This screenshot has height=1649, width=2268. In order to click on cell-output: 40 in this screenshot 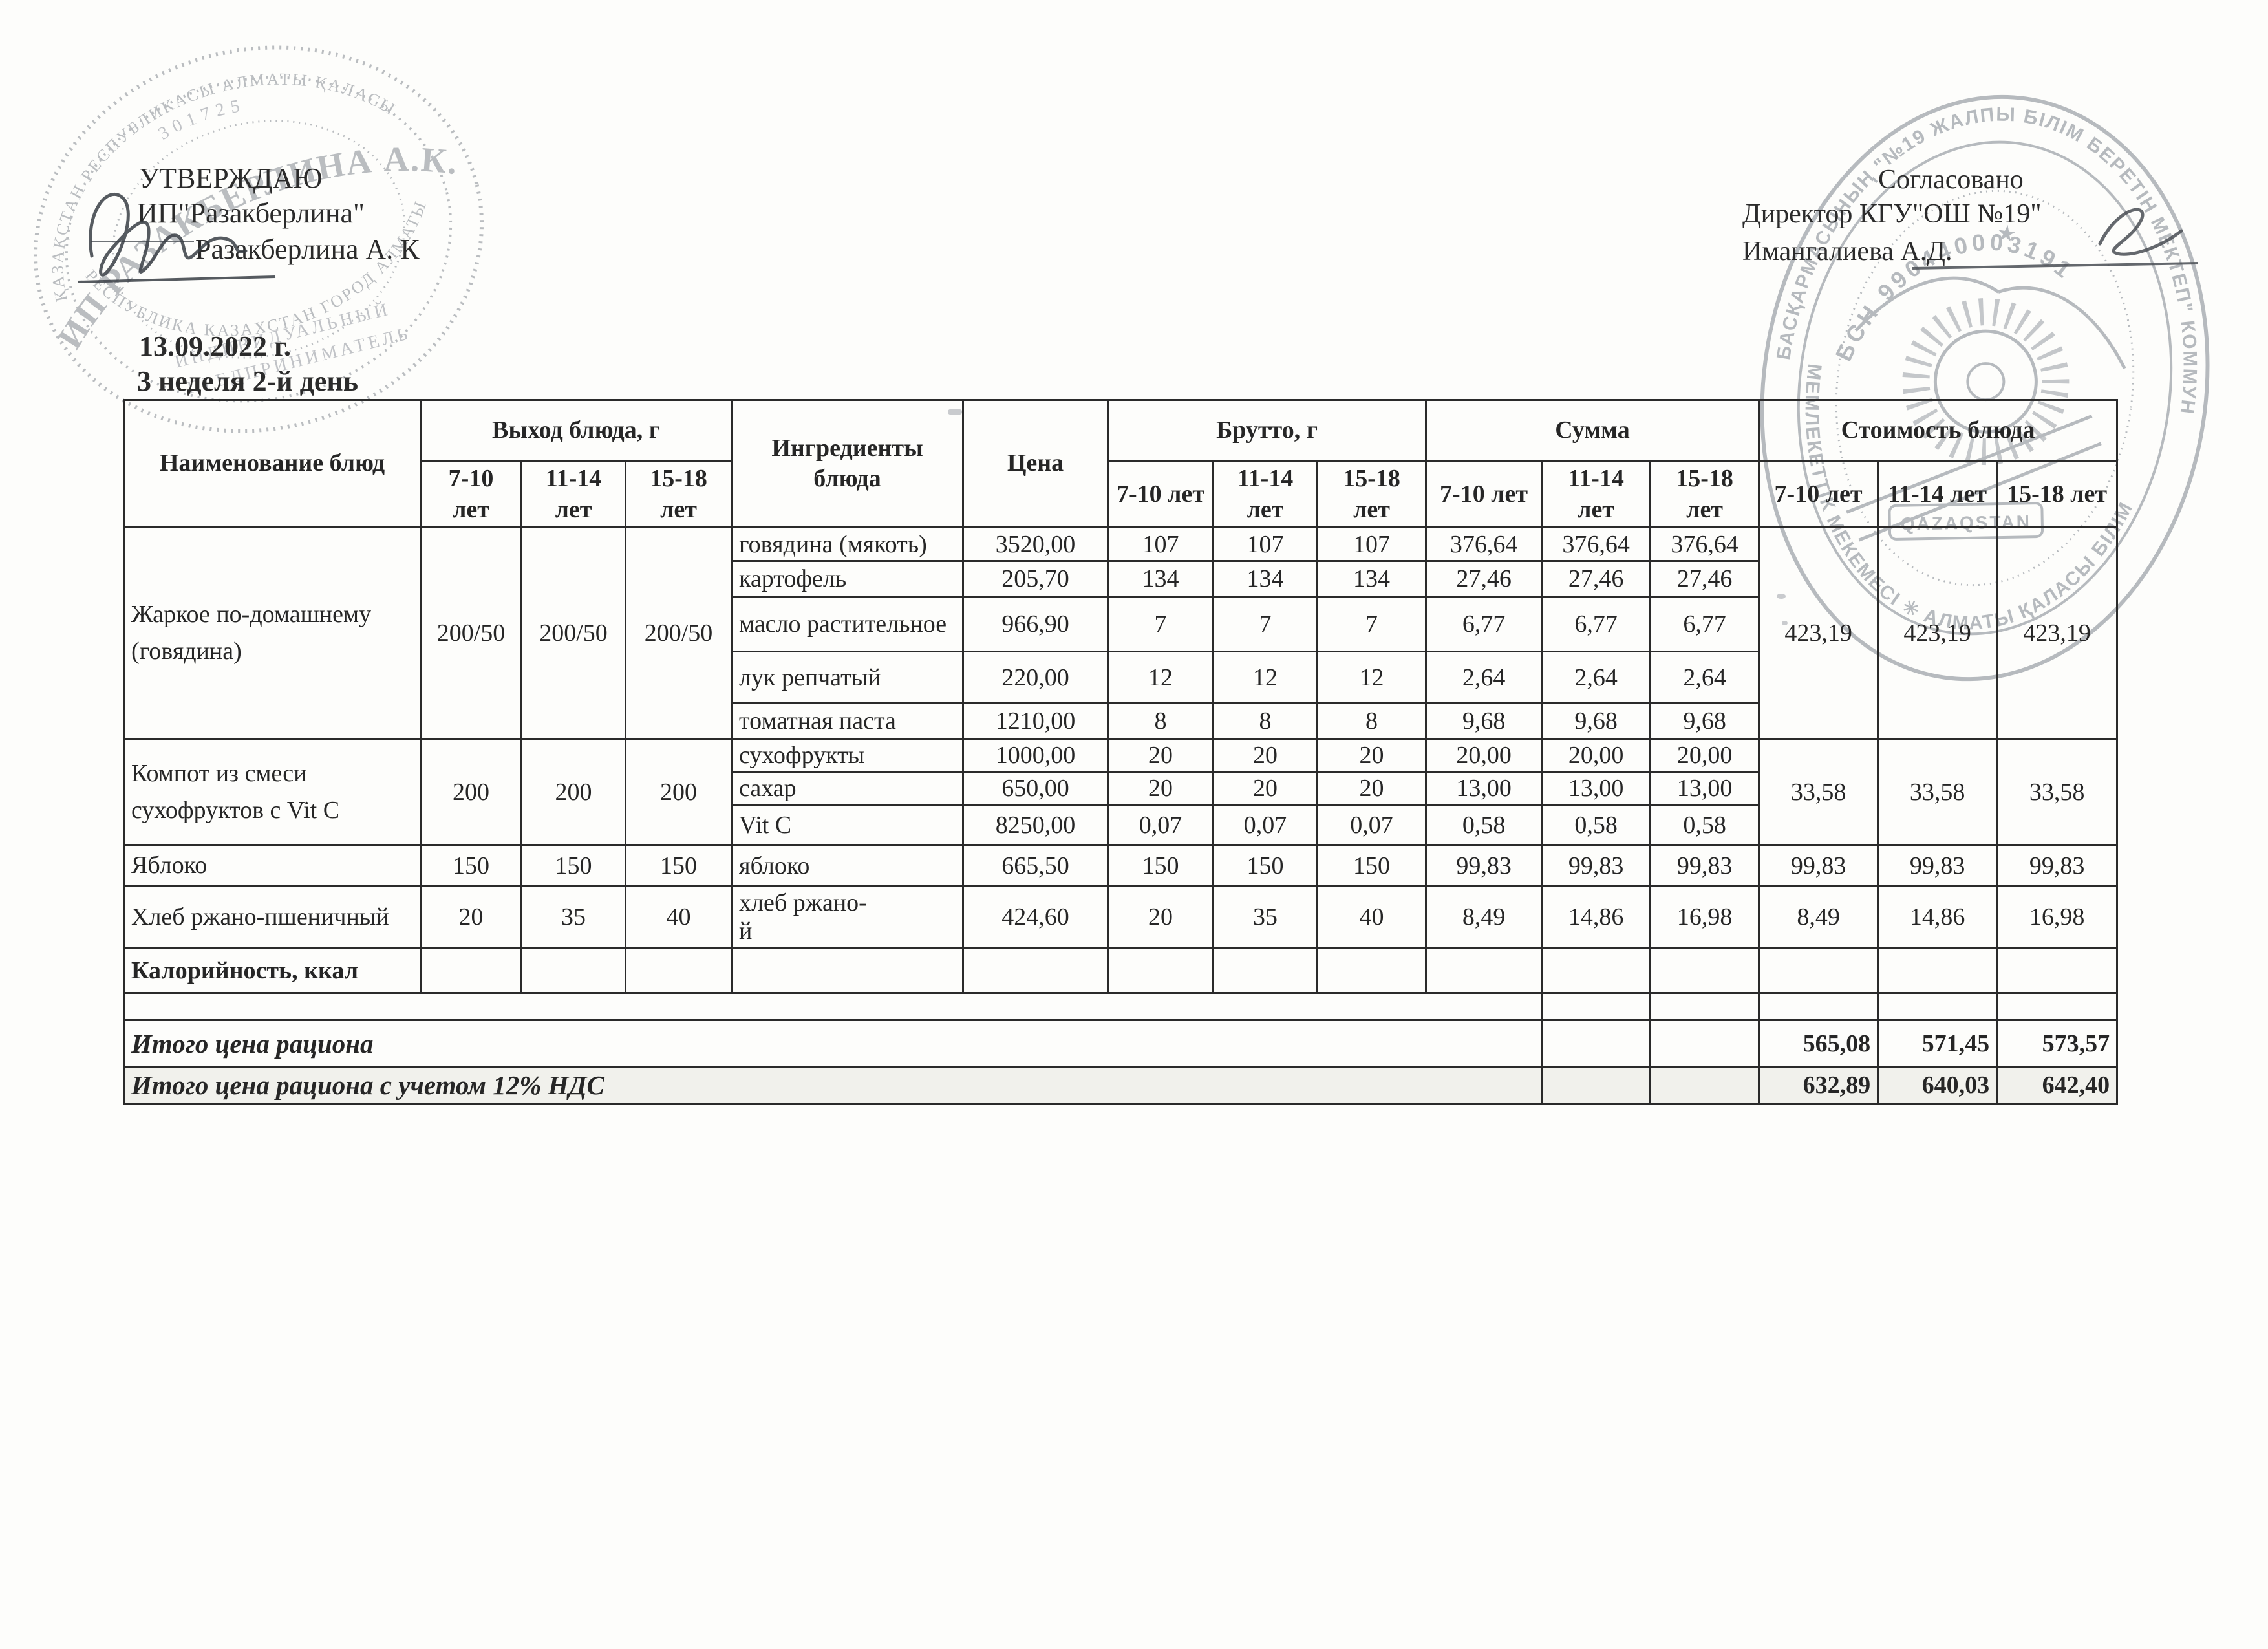, I will do `click(678, 917)`.